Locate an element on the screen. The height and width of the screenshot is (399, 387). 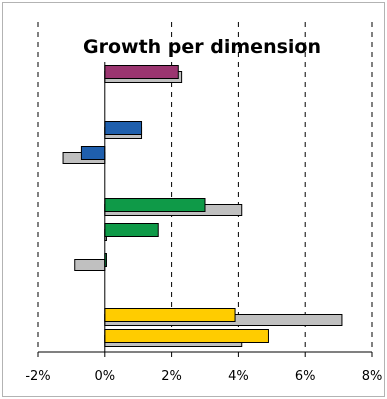
x-tick-labels: -2% 0% 2% 4% 6% 8% is located at coordinates (203, 376).